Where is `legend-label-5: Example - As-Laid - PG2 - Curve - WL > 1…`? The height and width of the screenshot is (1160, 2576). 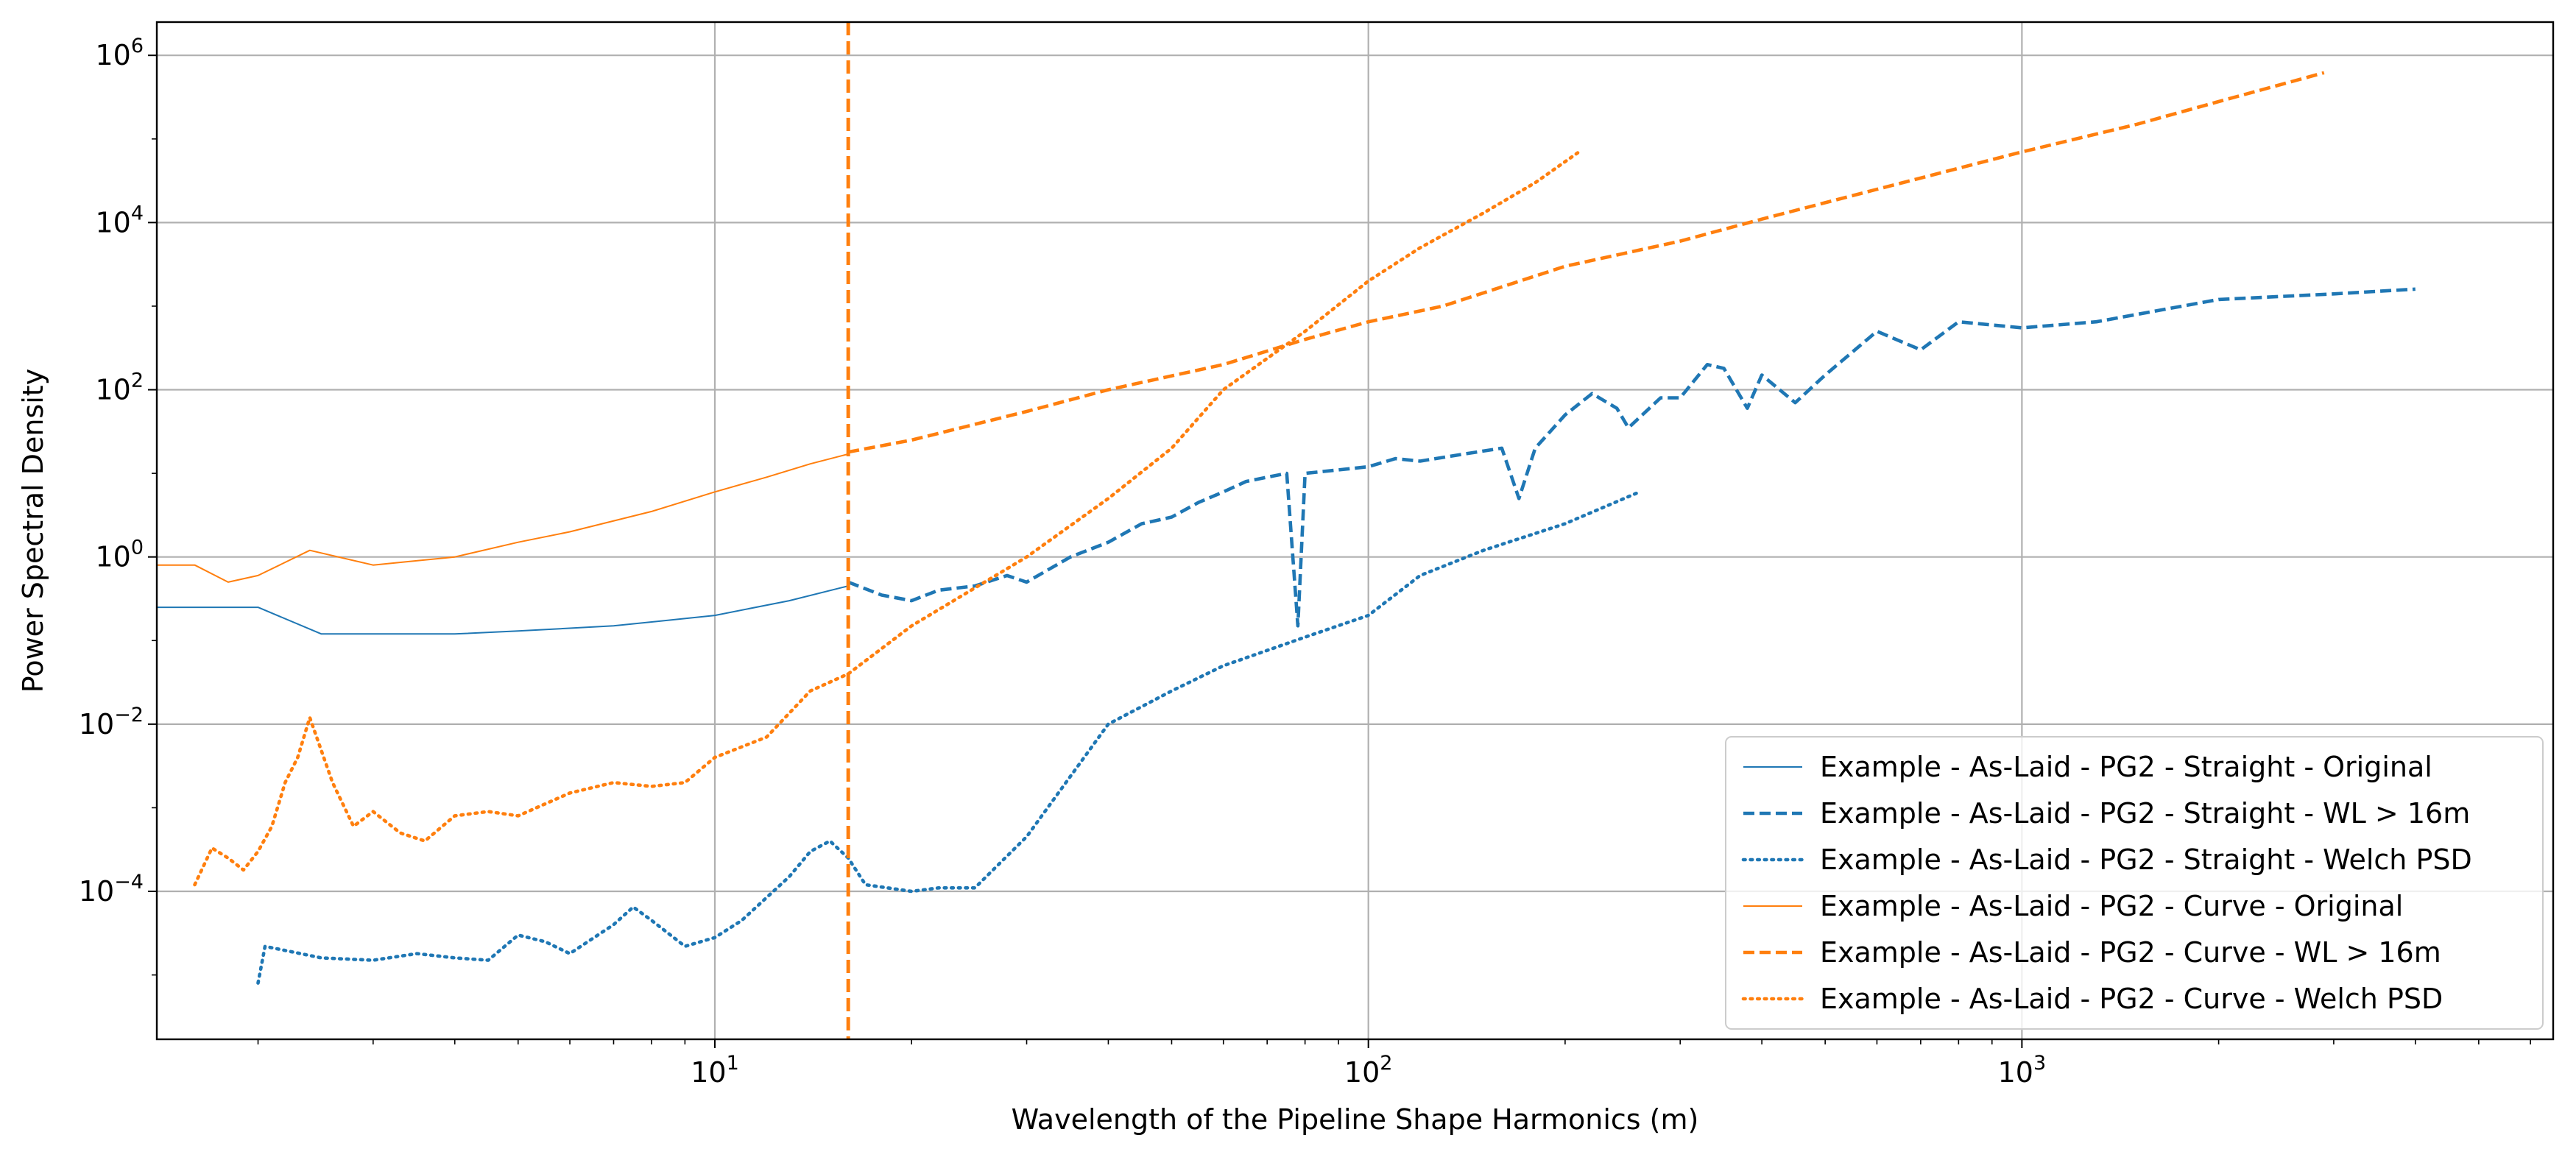 legend-label-5: Example - As-Laid - PG2 - Curve - WL > 1… is located at coordinates (2130, 953).